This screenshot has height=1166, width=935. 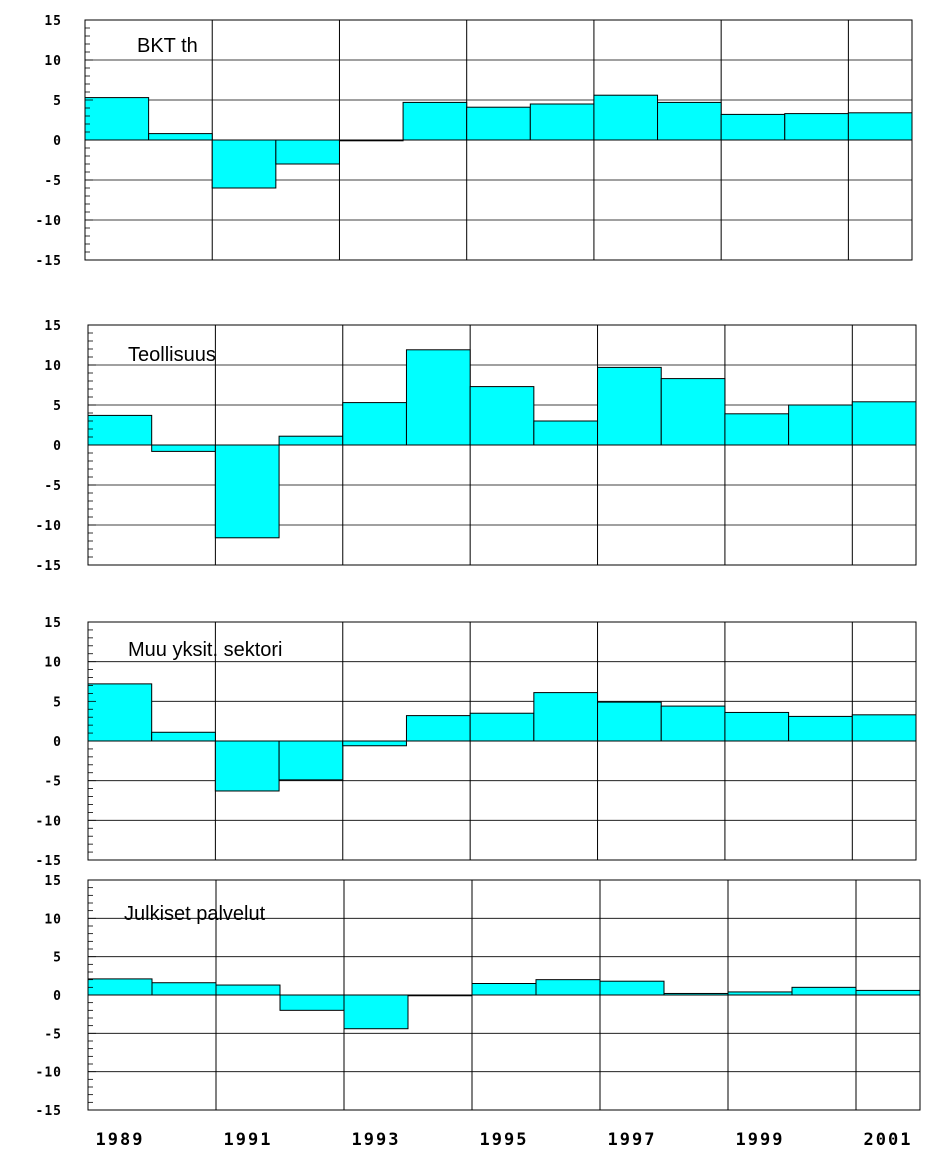 What do you see at coordinates (167, 46) in the screenshot?
I see `panel-title: BKT th` at bounding box center [167, 46].